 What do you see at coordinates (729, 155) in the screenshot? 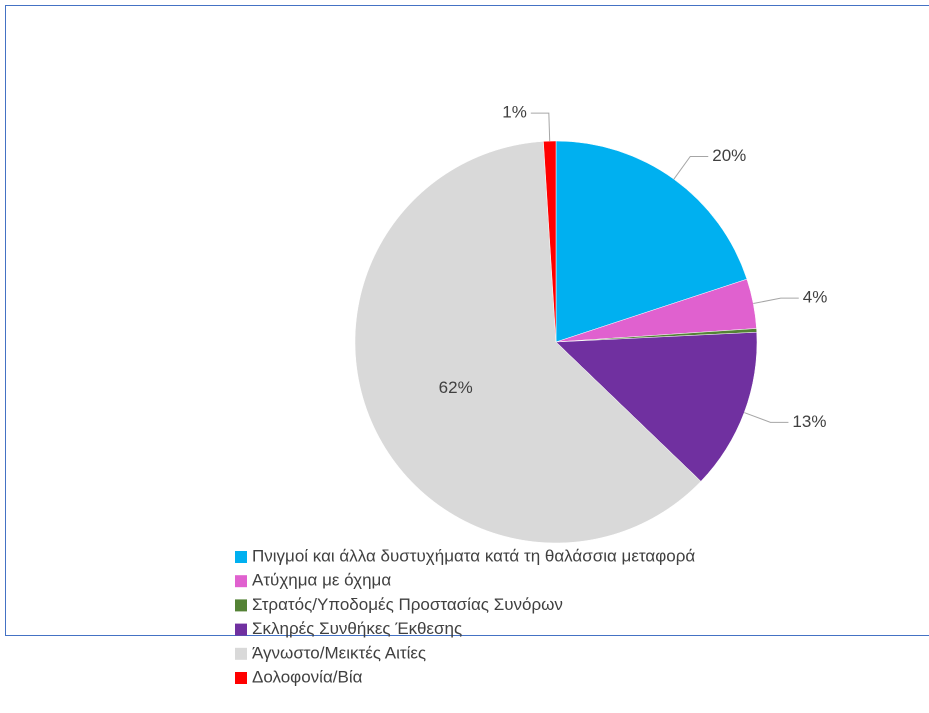
I see `data-label: 20%` at bounding box center [729, 155].